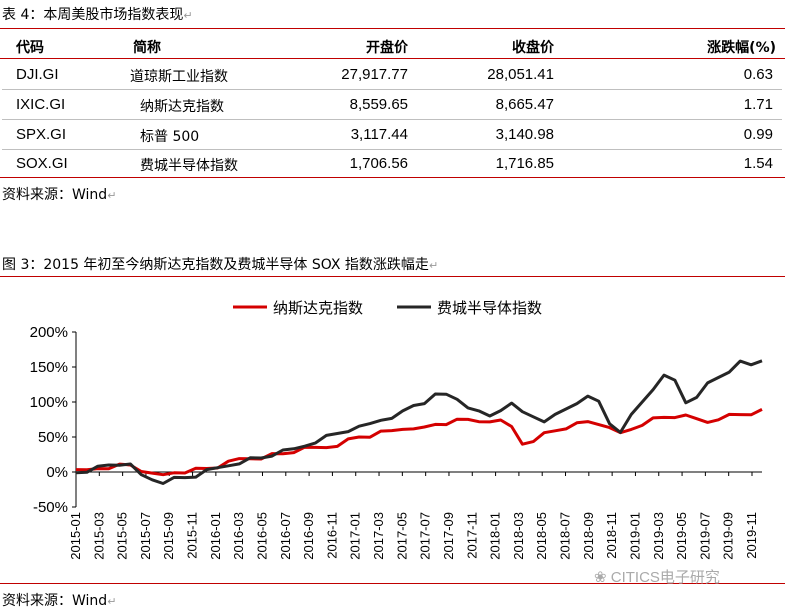 The height and width of the screenshot is (613, 785). I want to click on legend-label-2: 费城半导体指数, so click(489, 308).